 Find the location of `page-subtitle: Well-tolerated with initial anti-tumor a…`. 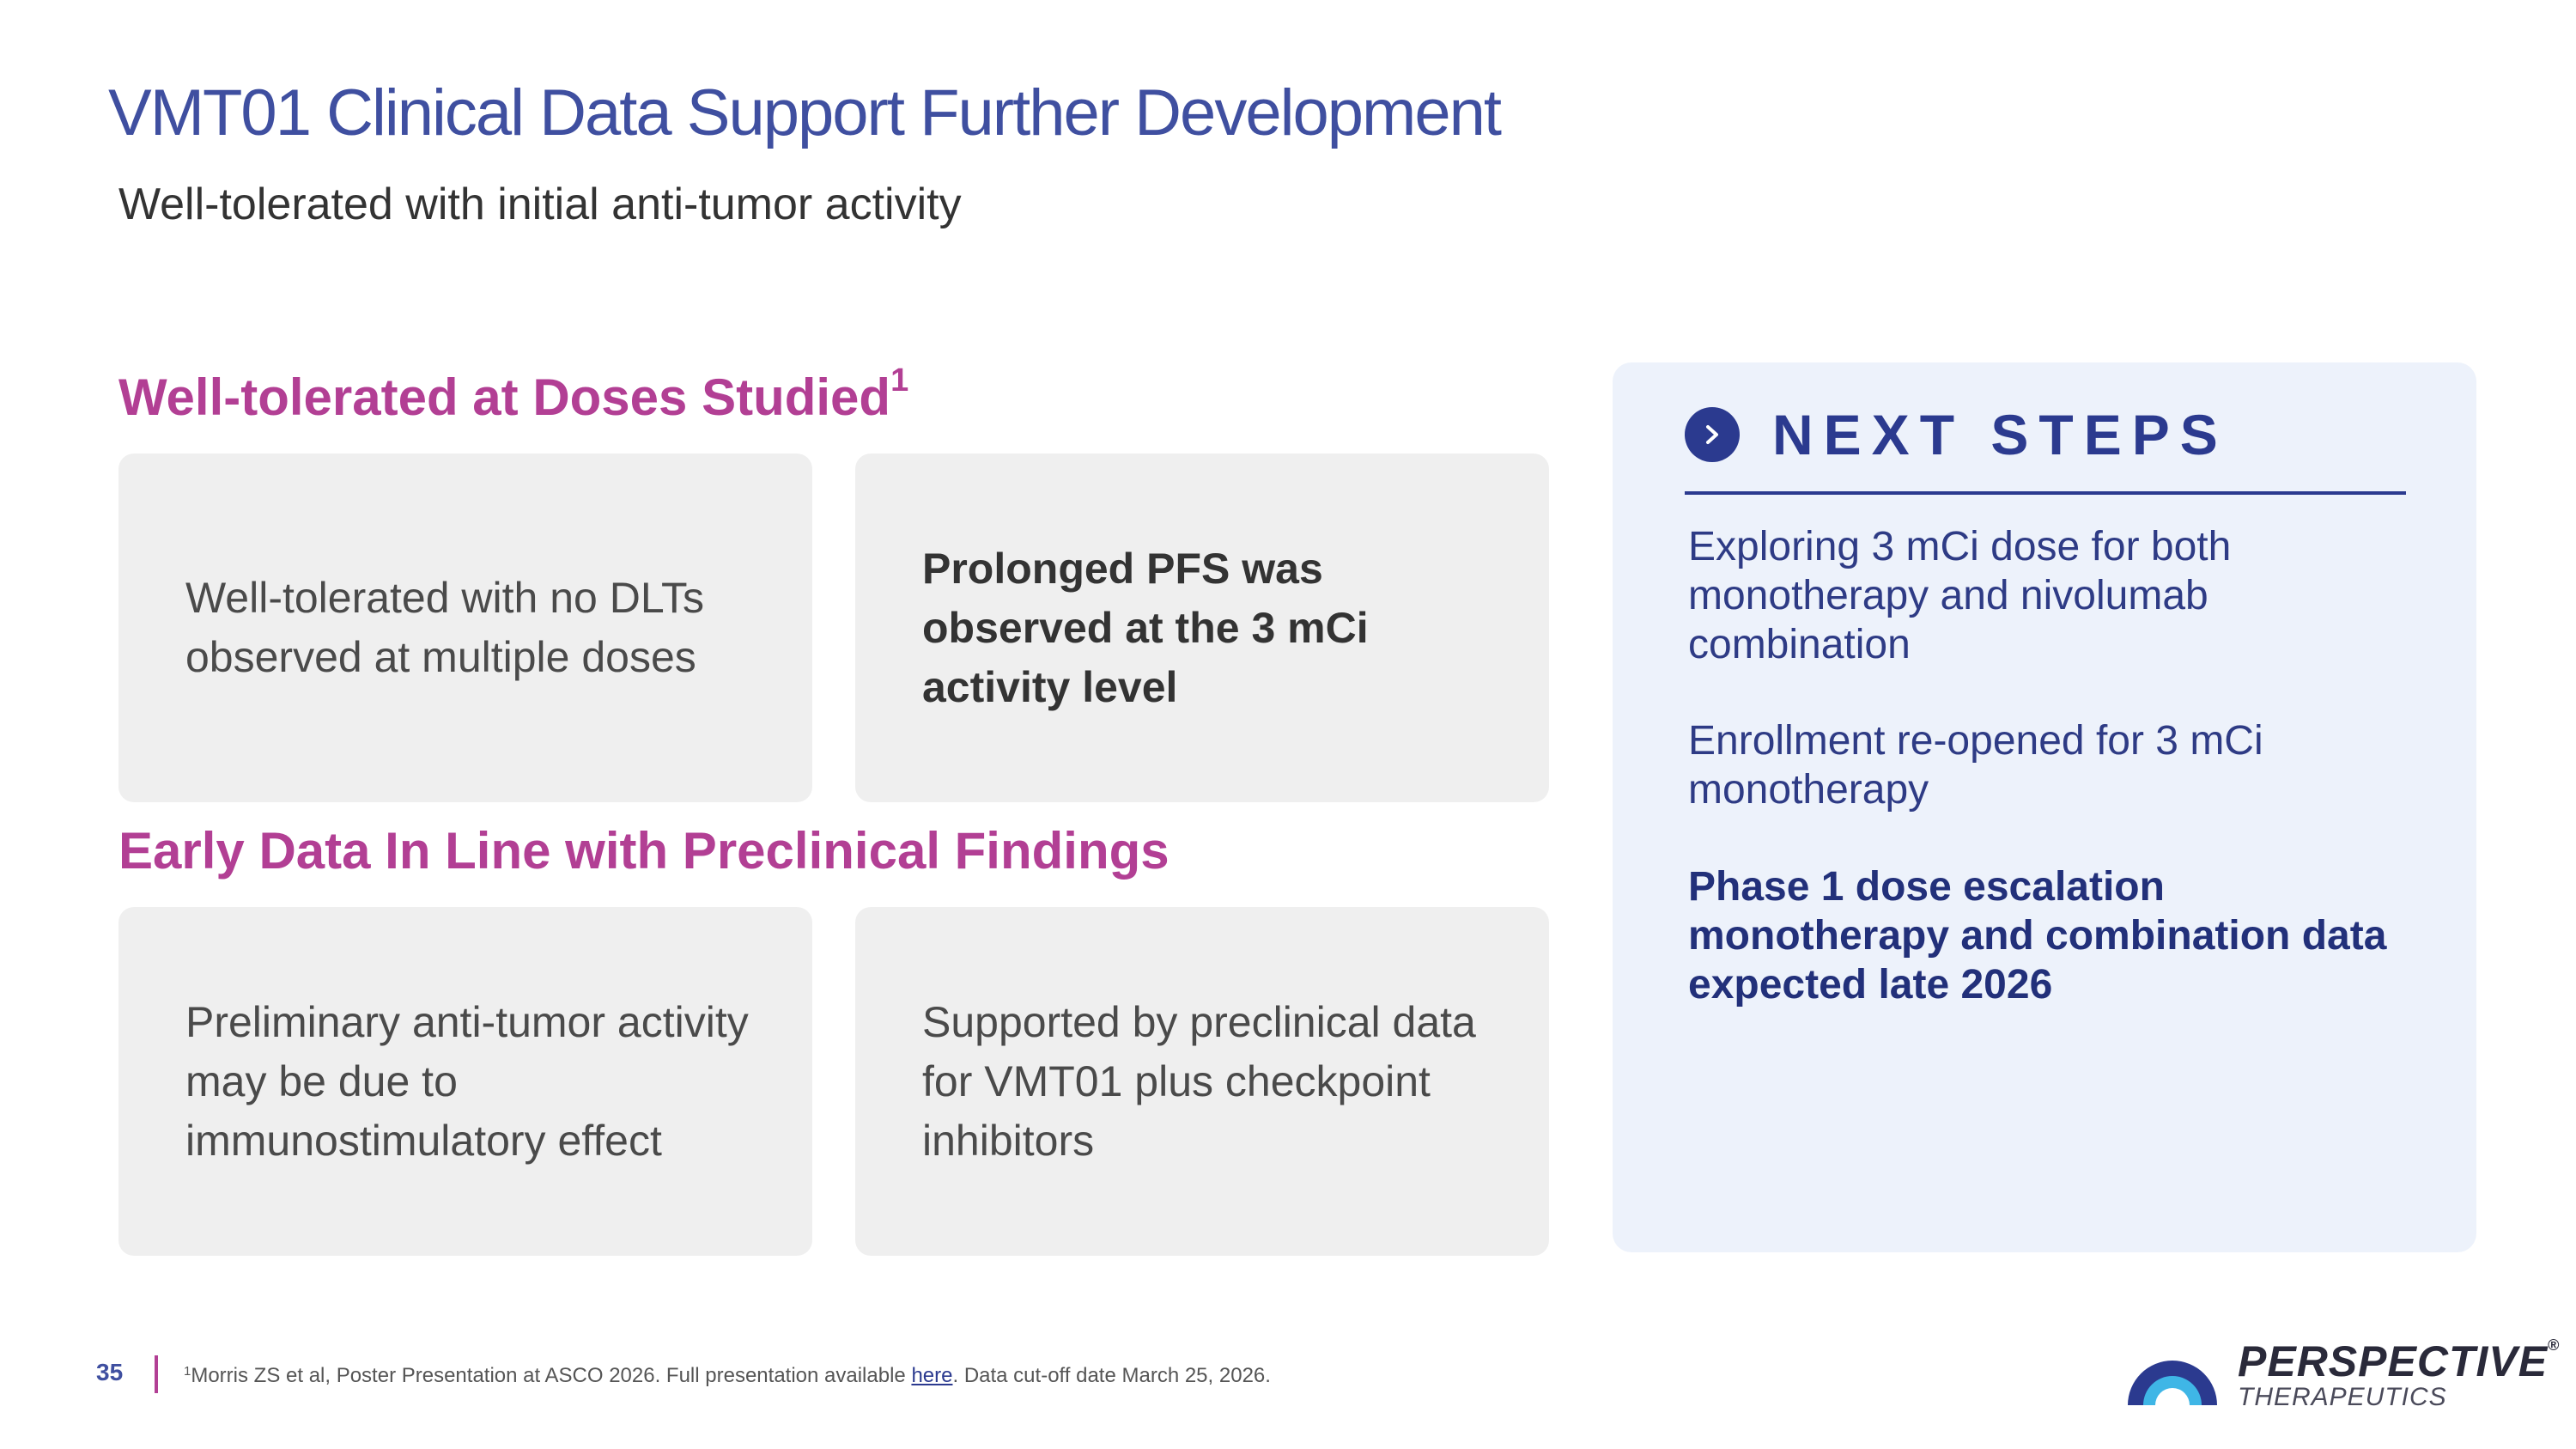

page-subtitle: Well-tolerated with initial anti-tumor a… is located at coordinates (540, 204).